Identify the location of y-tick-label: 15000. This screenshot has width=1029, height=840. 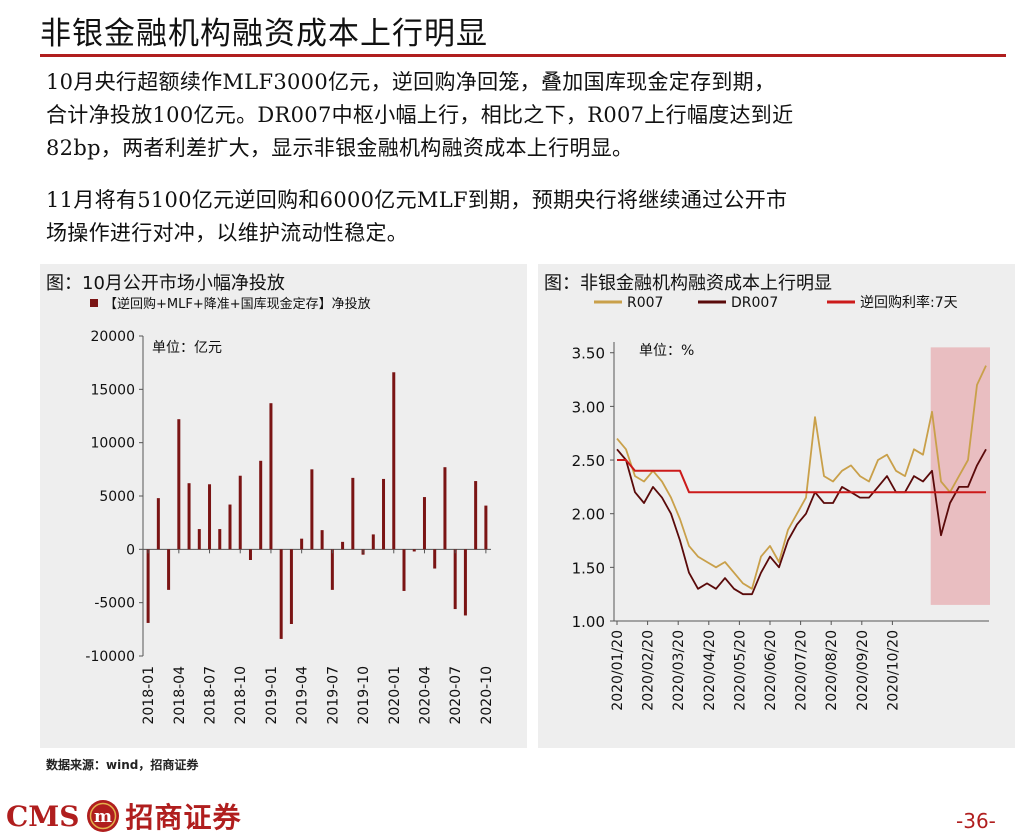
(112, 390).